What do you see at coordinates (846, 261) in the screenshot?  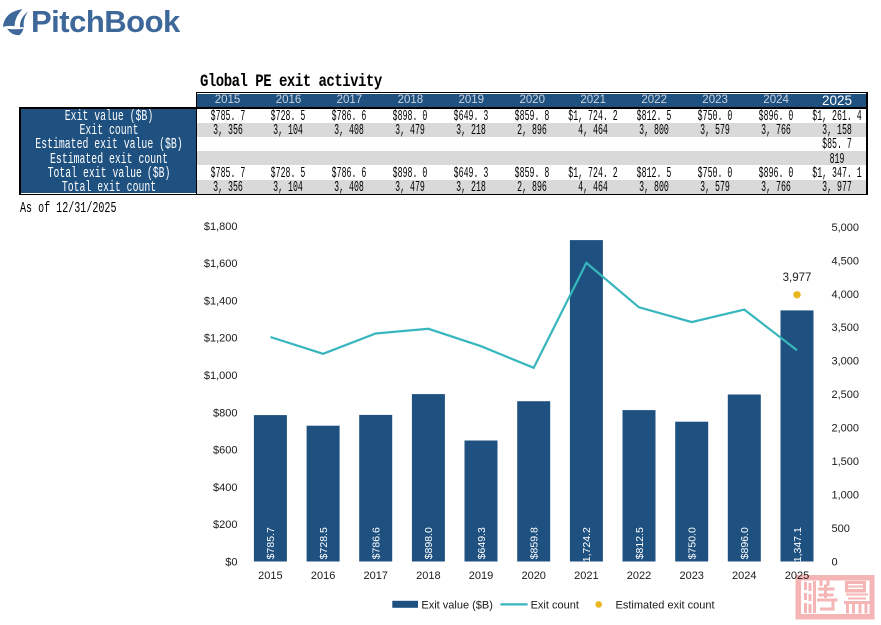 I see `svg-text: 4,500` at bounding box center [846, 261].